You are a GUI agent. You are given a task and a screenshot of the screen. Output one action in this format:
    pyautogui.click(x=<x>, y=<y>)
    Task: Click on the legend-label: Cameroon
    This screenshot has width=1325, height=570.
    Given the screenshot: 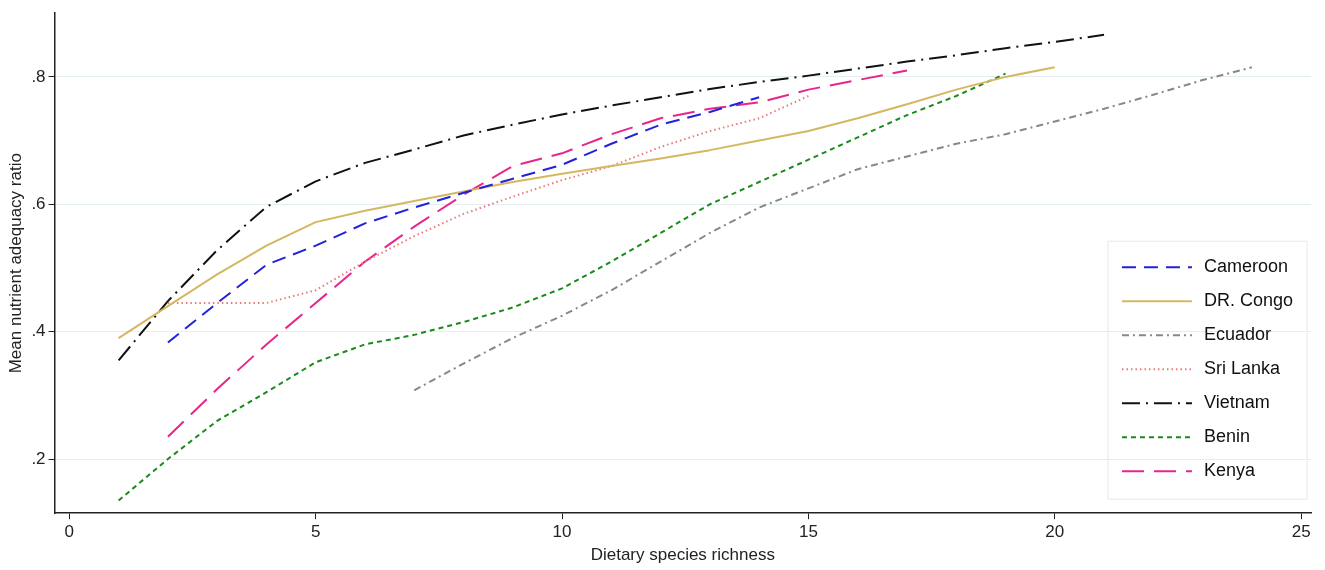 What is the action you would take?
    pyautogui.click(x=1245, y=266)
    